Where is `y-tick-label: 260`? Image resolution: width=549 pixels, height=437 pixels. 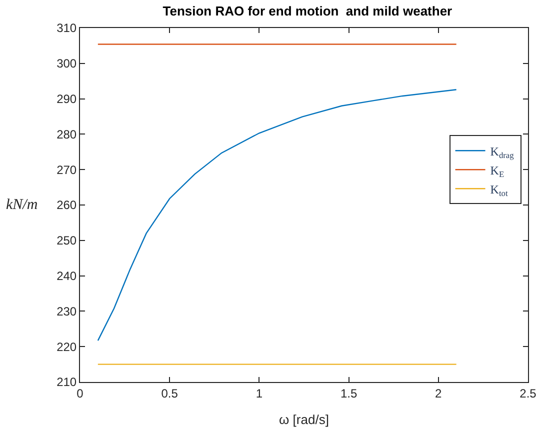 y-tick-label: 260 is located at coordinates (66, 205).